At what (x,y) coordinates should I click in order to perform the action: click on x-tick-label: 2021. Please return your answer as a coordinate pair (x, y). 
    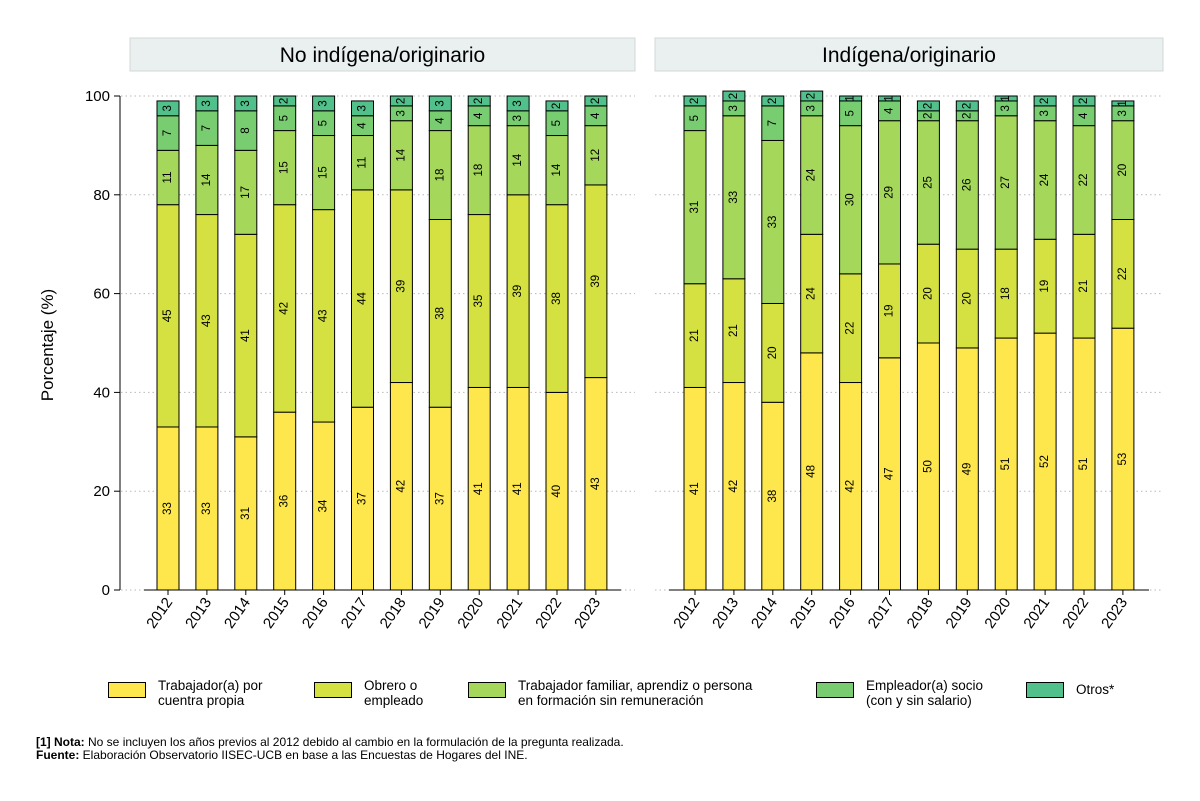
    Looking at the image, I should click on (509, 613).